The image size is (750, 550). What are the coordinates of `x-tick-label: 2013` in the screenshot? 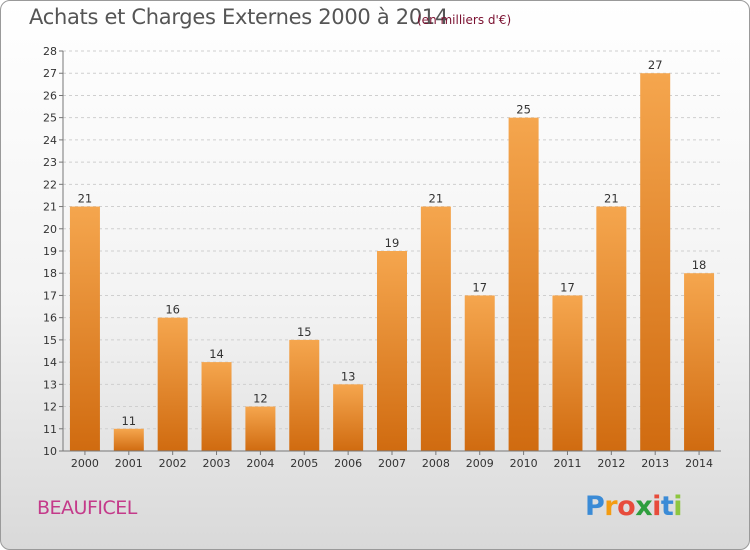 It's located at (655, 463).